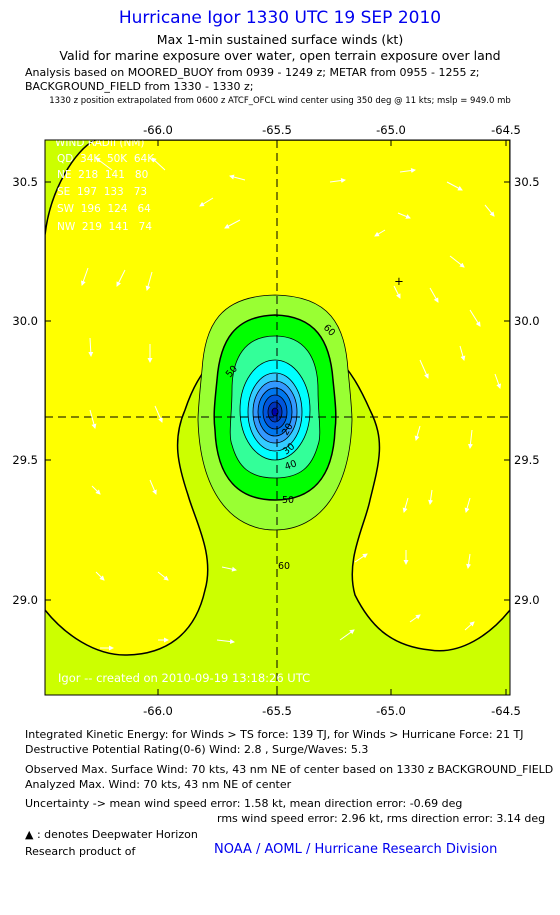 Image resolution: width=560 pixels, height=915 pixels. I want to click on chart-title: Hurricane Igor 1330 UTC 19 SEP 2010, so click(280, 18).